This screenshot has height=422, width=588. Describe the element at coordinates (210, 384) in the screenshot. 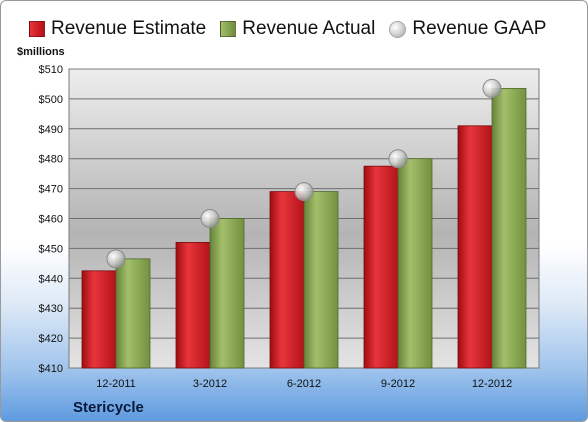

I see `x-tick-label: 3-2012` at that location.